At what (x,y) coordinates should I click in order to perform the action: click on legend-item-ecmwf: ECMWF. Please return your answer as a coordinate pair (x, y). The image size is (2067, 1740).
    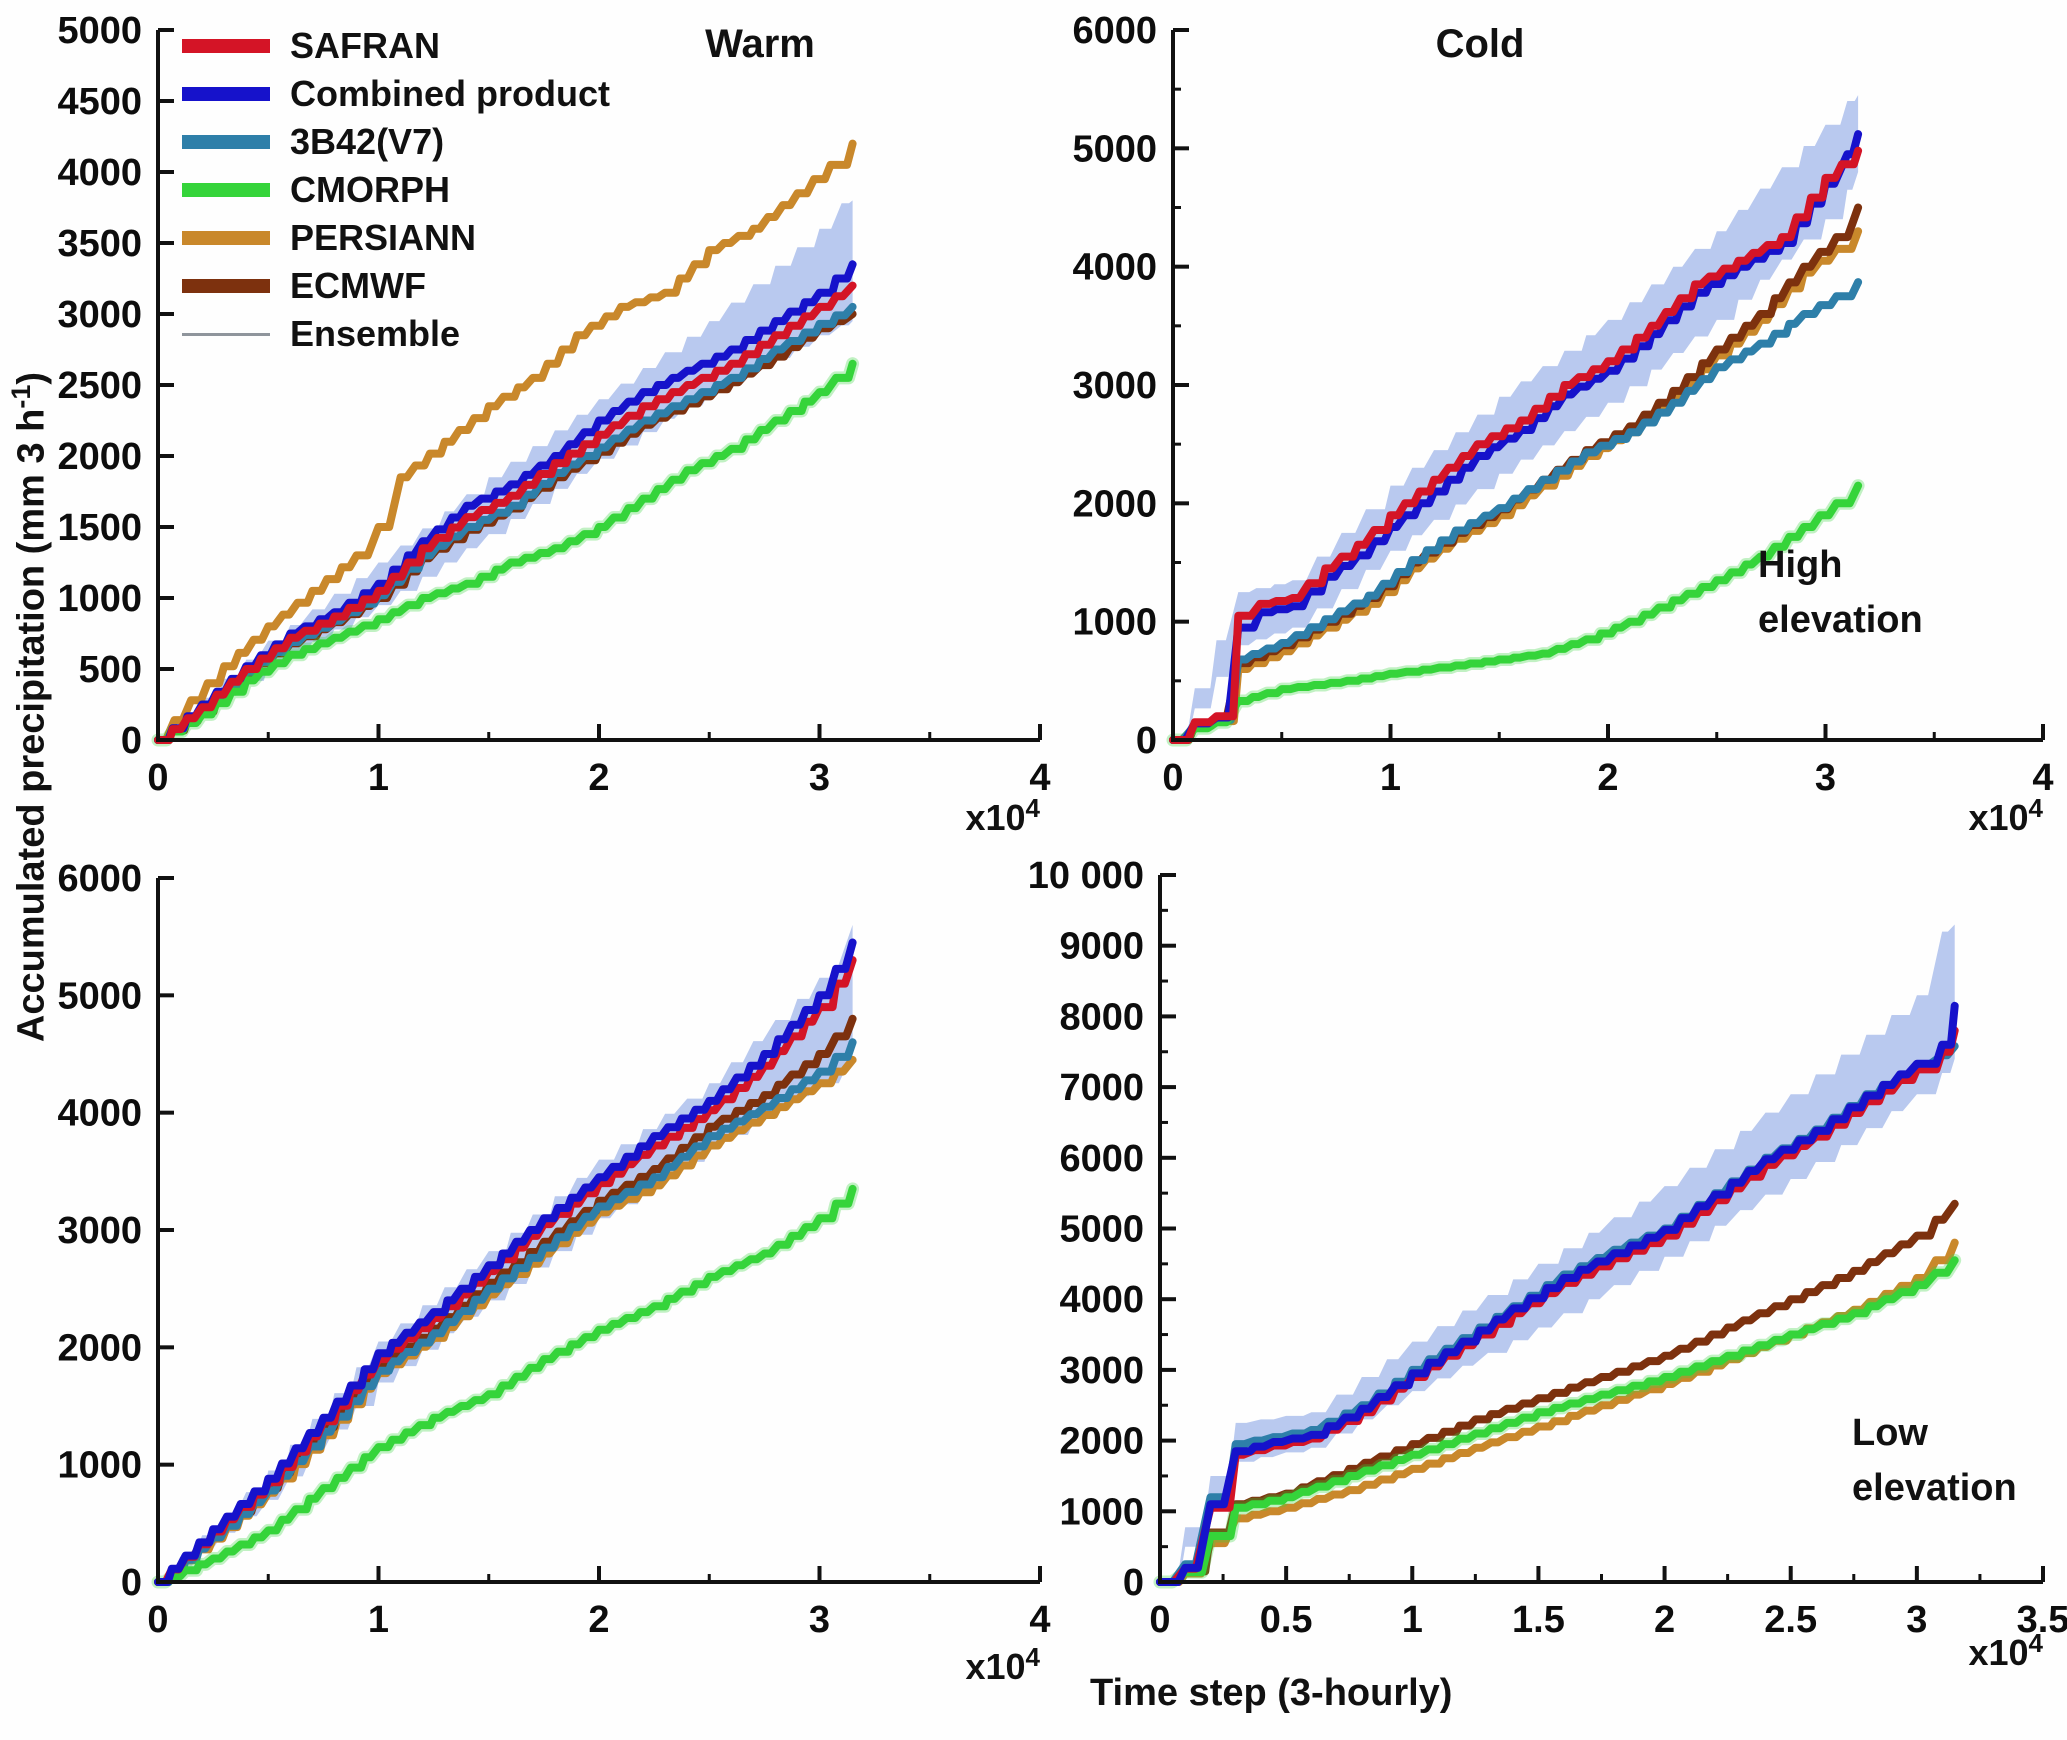
    Looking at the image, I should click on (396, 286).